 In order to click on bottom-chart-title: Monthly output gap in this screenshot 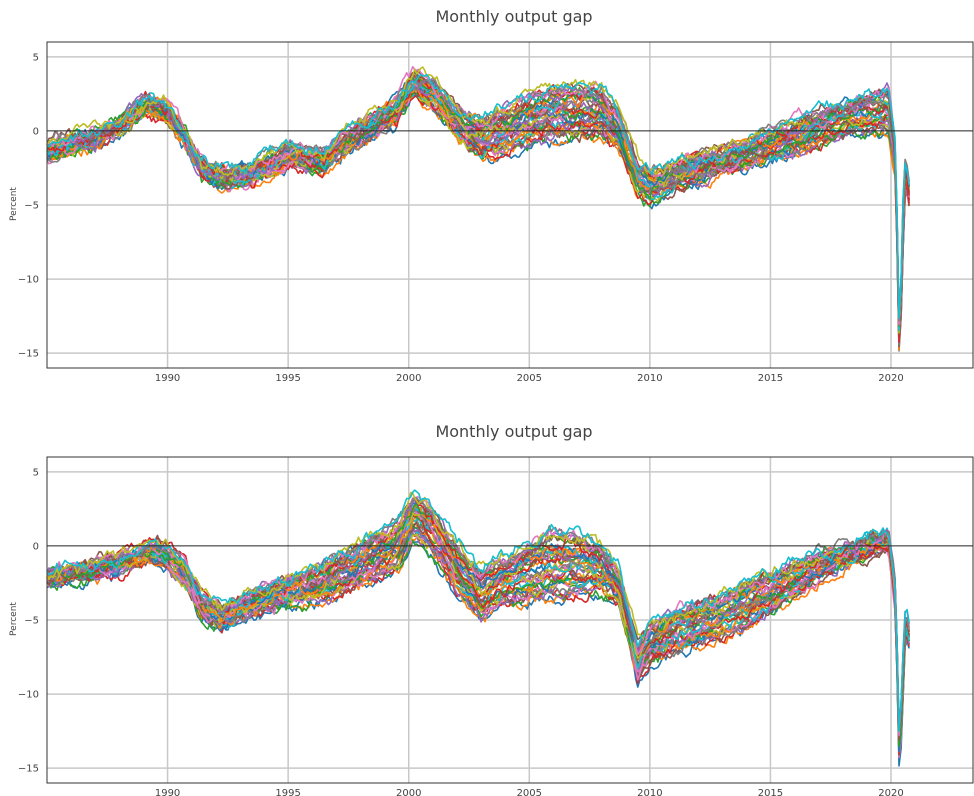, I will do `click(513, 431)`.